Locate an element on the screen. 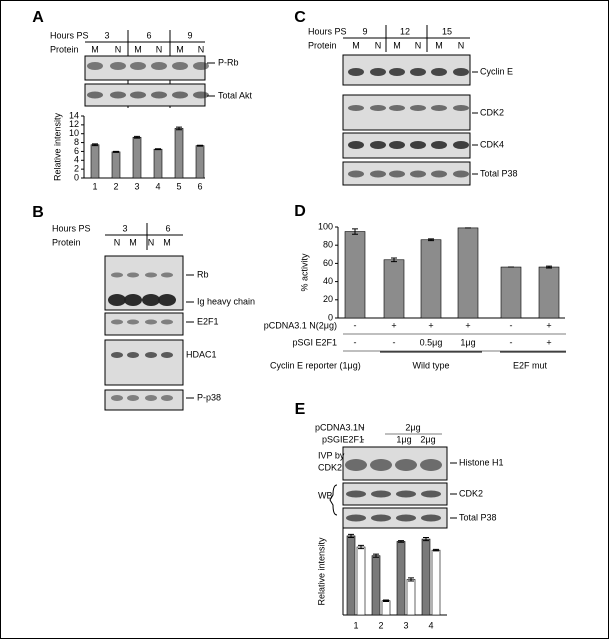  blot-label: Total Akt is located at coordinates (235, 95).